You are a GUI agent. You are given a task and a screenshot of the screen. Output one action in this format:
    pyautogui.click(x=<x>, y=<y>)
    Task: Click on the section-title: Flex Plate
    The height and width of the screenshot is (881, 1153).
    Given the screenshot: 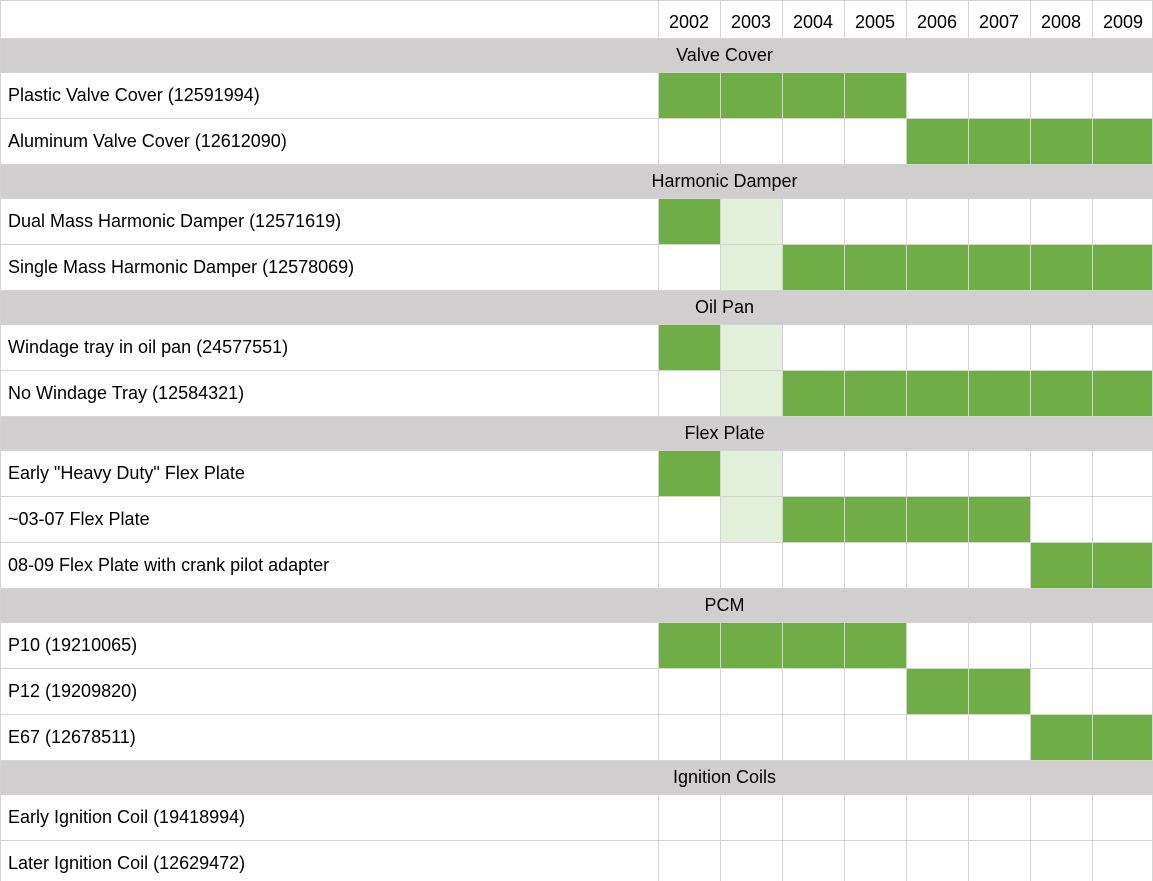 What is the action you would take?
    pyautogui.click(x=724, y=433)
    